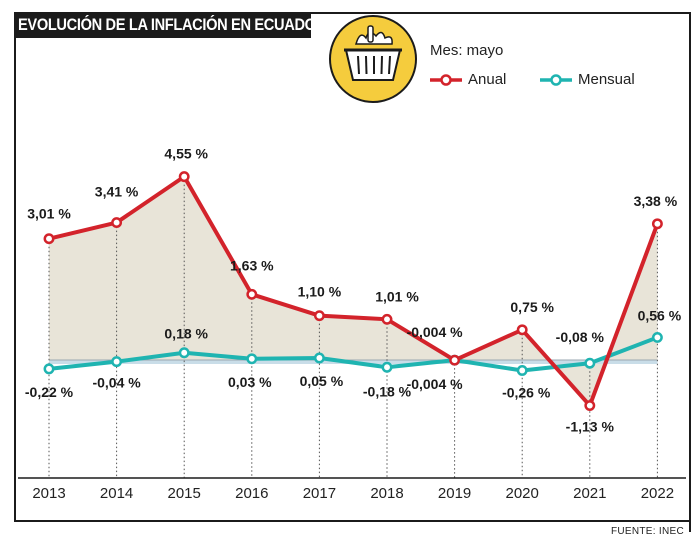  What do you see at coordinates (184, 353) in the screenshot?
I see `mensual-point-2015` at bounding box center [184, 353].